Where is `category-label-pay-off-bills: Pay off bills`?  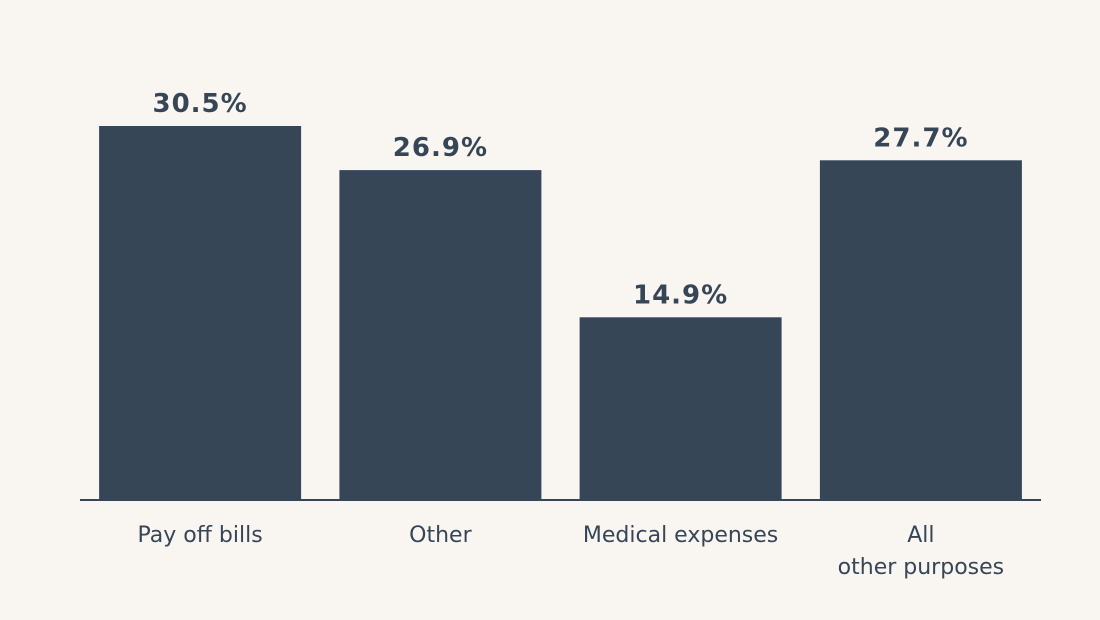
category-label-pay-off-bills: Pay off bills is located at coordinates (200, 535).